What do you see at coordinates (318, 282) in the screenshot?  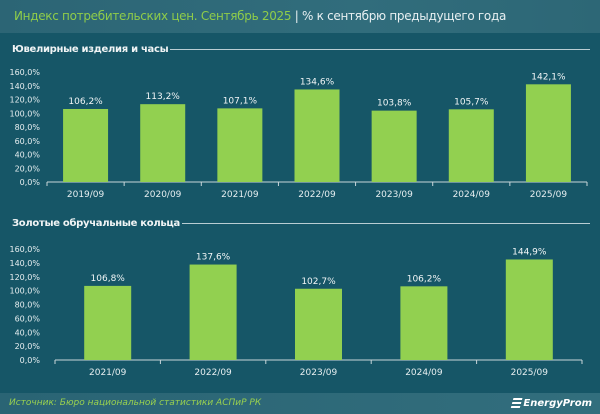 I see `data-label: 102,7%` at bounding box center [318, 282].